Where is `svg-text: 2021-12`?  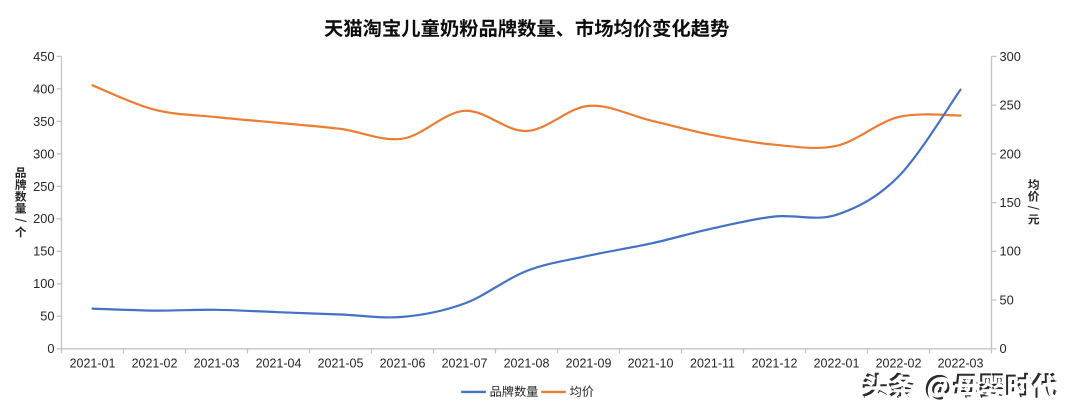 svg-text: 2021-12 is located at coordinates (775, 364).